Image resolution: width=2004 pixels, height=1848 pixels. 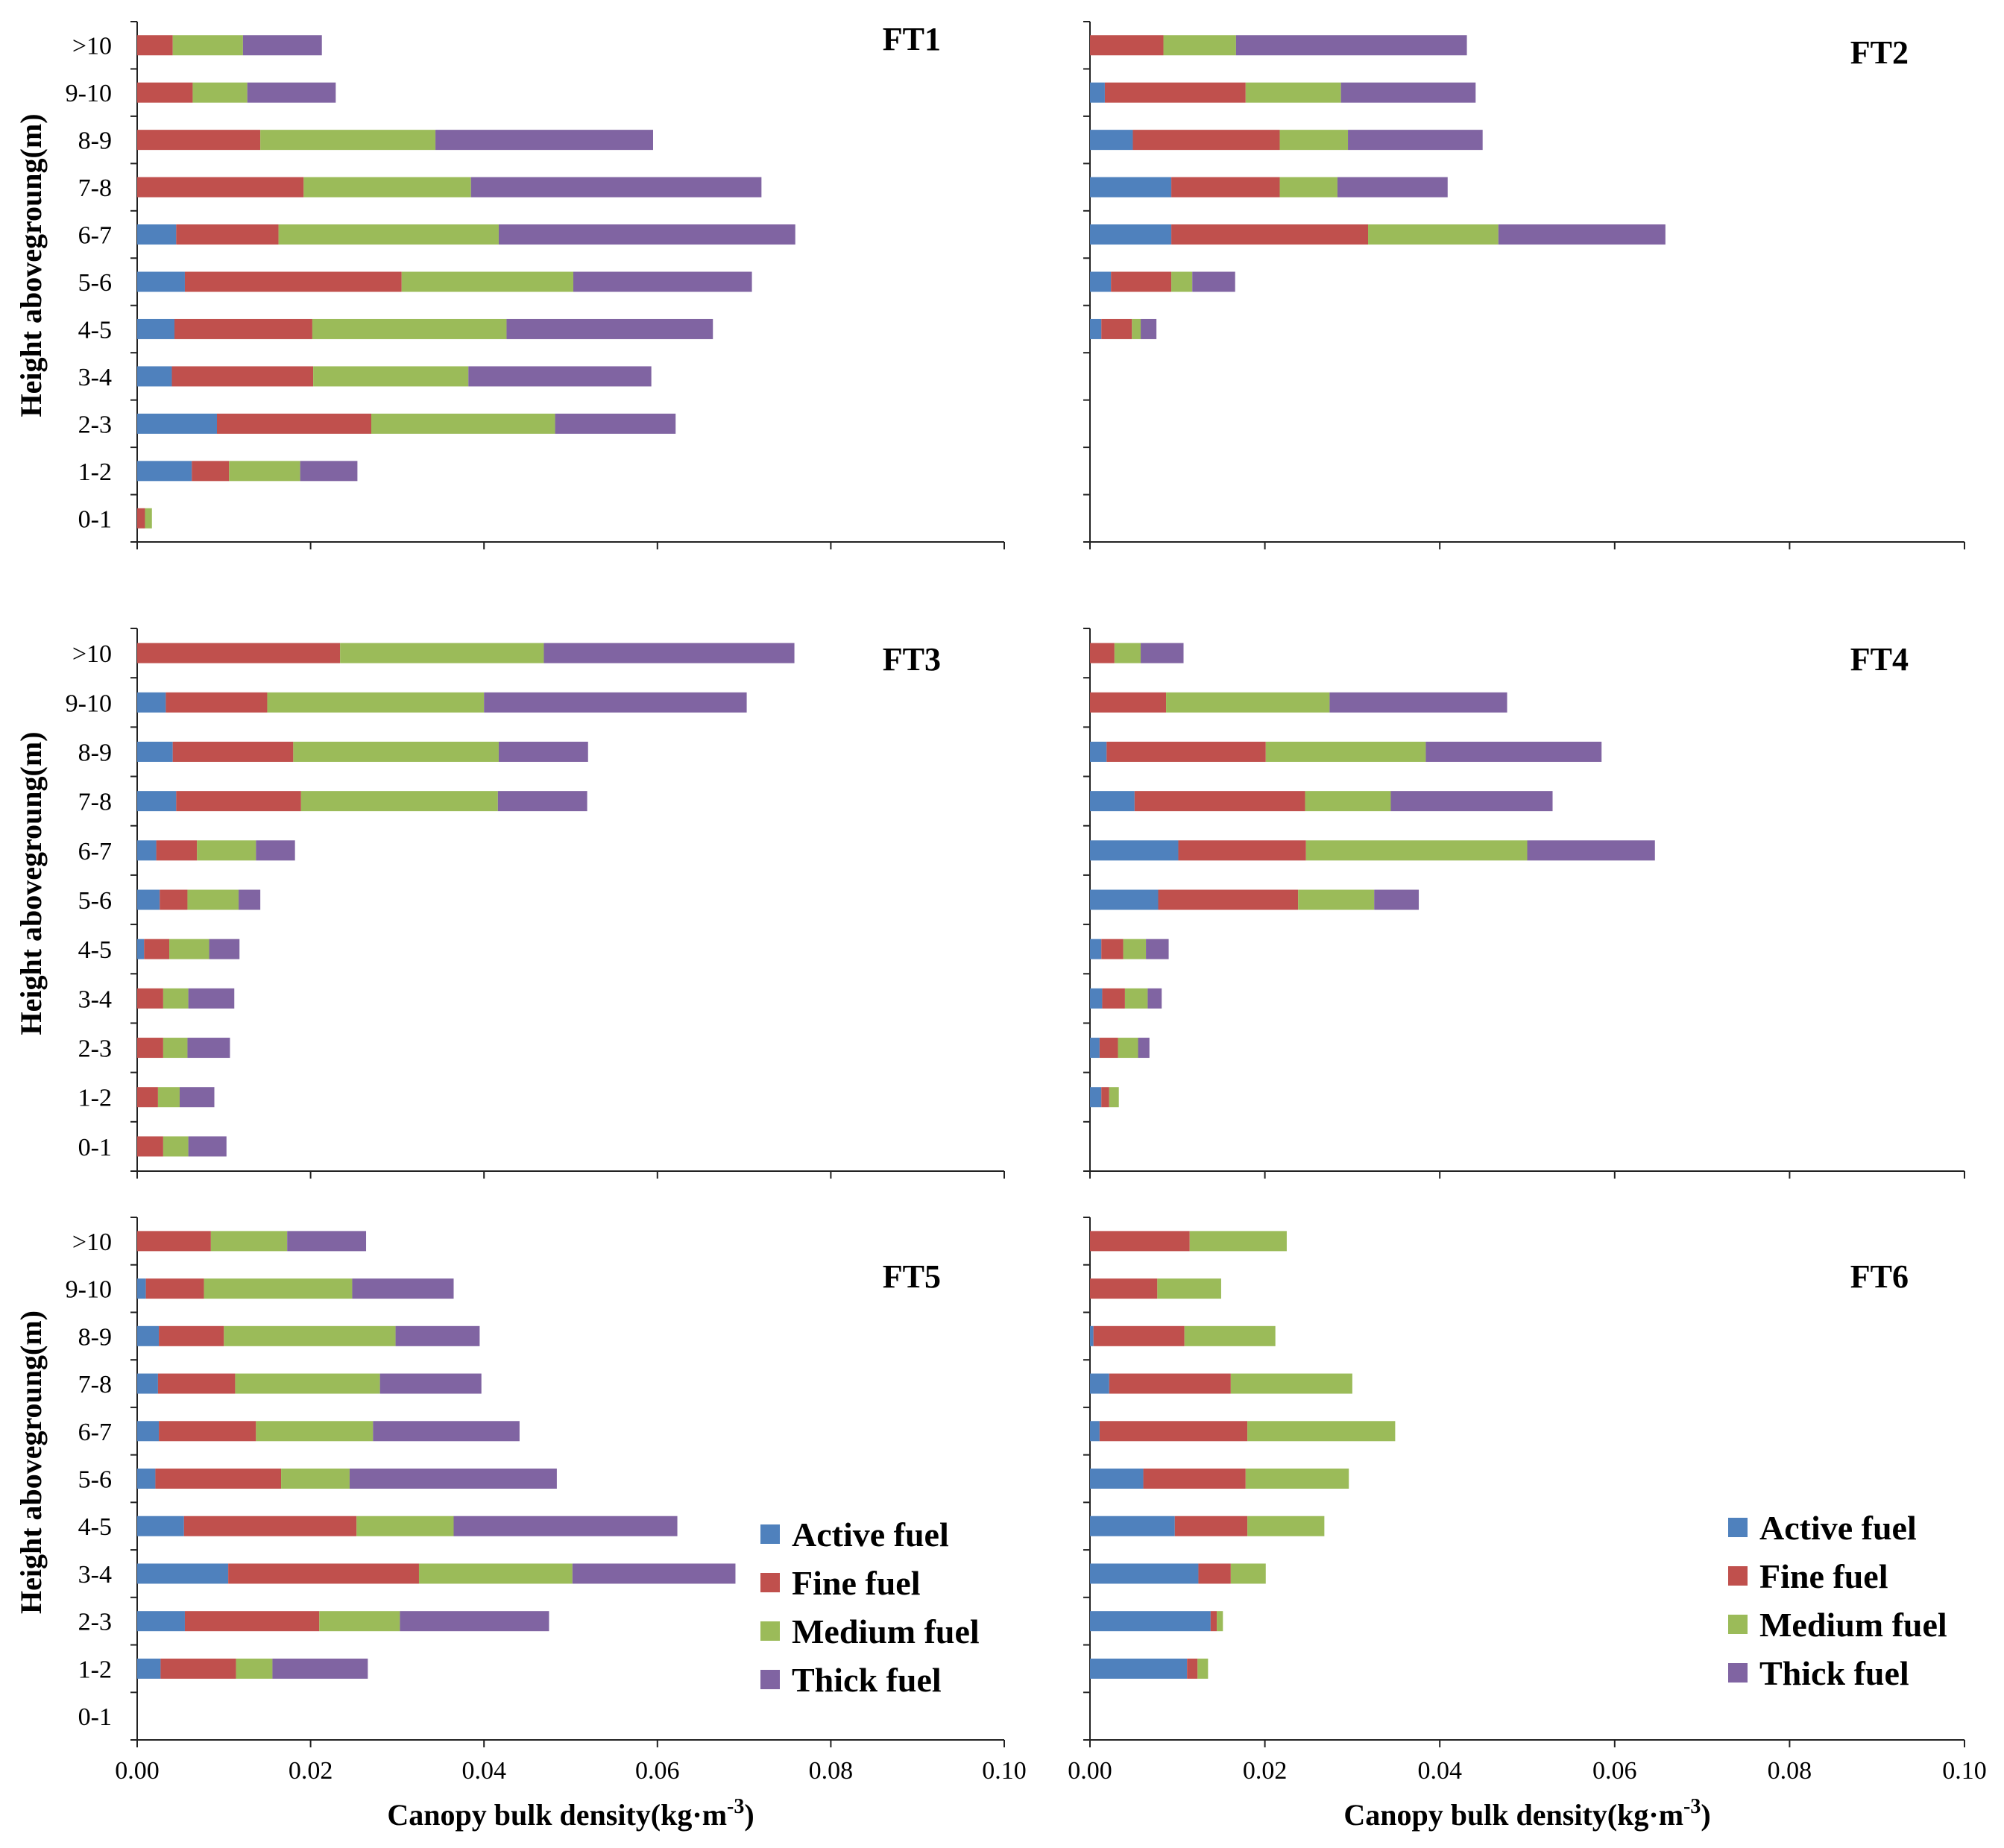 What do you see at coordinates (95, 519) in the screenshot?
I see `category-label: 0-1` at bounding box center [95, 519].